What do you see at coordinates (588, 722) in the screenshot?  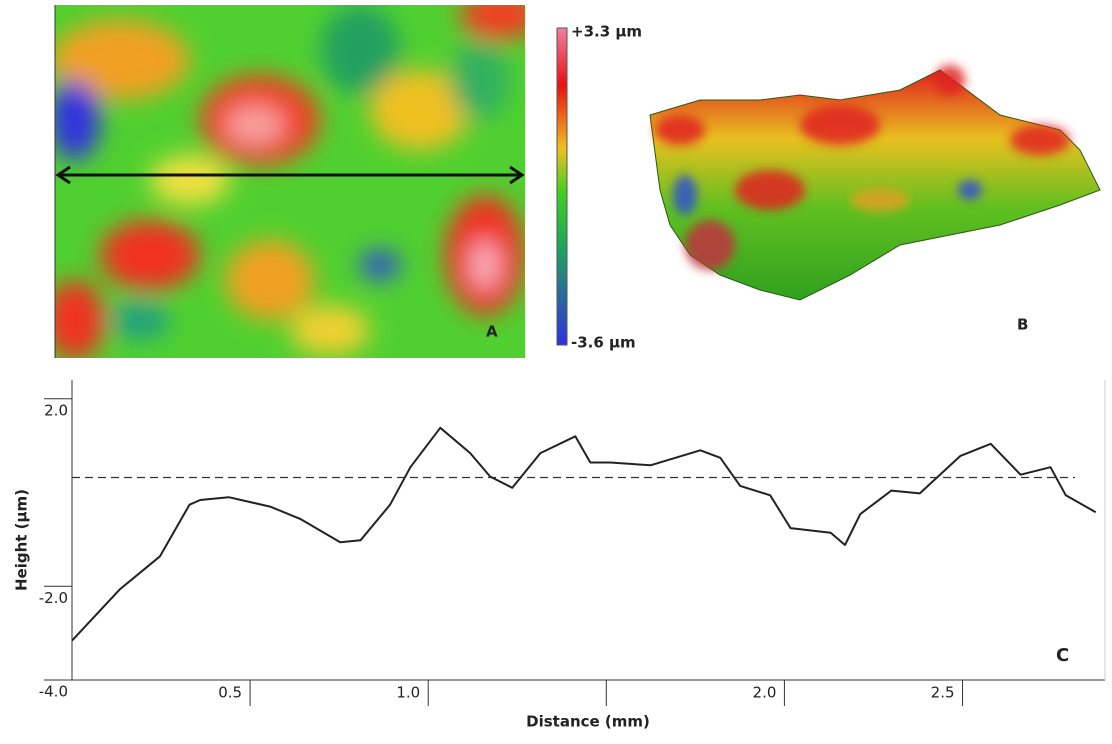 I see `x-axis-label: Distance (mm)` at bounding box center [588, 722].